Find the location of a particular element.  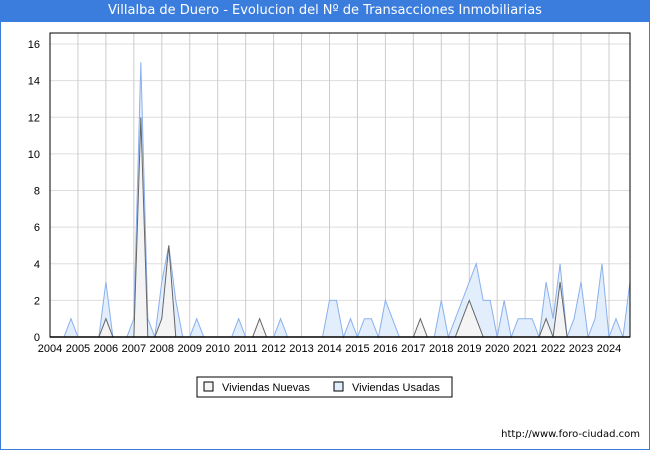

x-tick-label: 2004 is located at coordinates (50, 349).